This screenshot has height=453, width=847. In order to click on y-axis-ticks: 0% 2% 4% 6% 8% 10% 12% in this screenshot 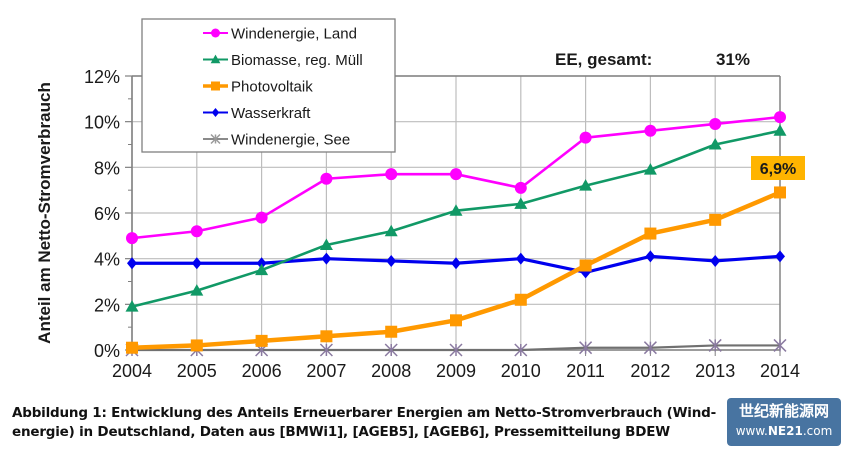, I will do `click(108, 214)`.